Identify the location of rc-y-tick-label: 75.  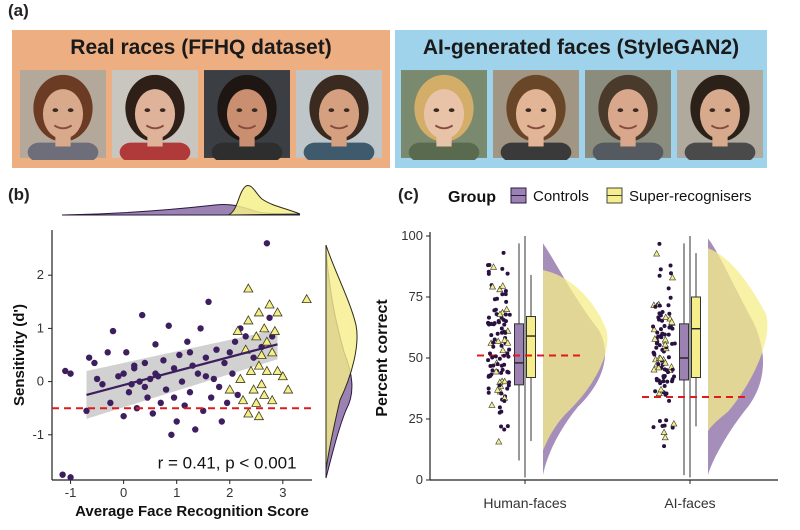
(416, 296).